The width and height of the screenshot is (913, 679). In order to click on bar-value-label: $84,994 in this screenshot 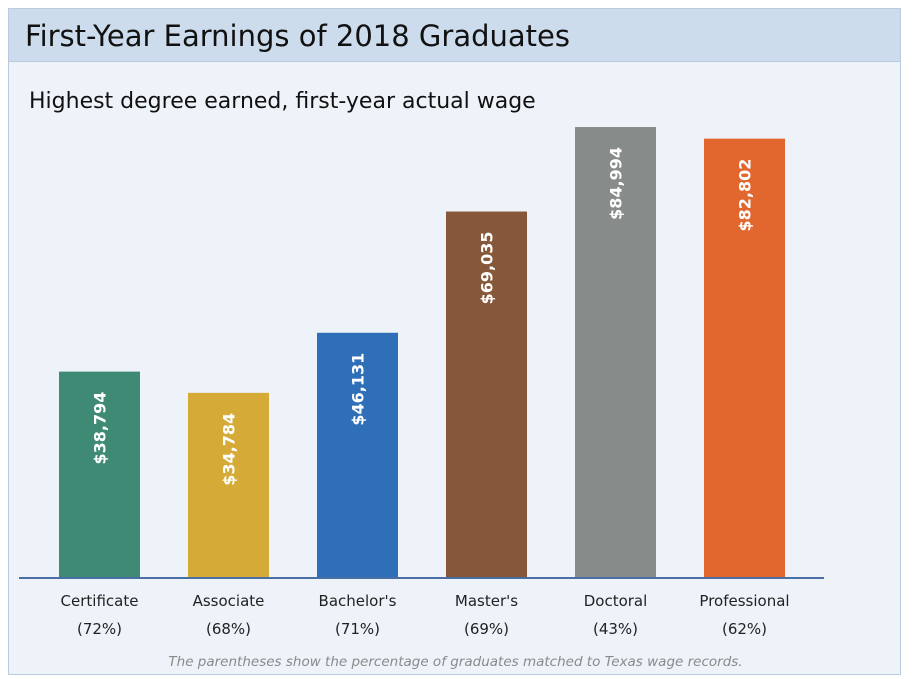, I will do `click(616, 183)`.